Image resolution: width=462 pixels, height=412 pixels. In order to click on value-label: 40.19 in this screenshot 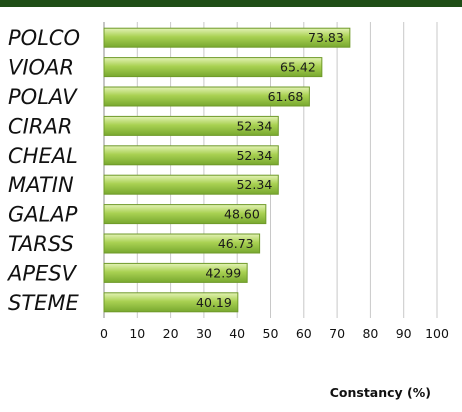, I will do `click(214, 302)`.